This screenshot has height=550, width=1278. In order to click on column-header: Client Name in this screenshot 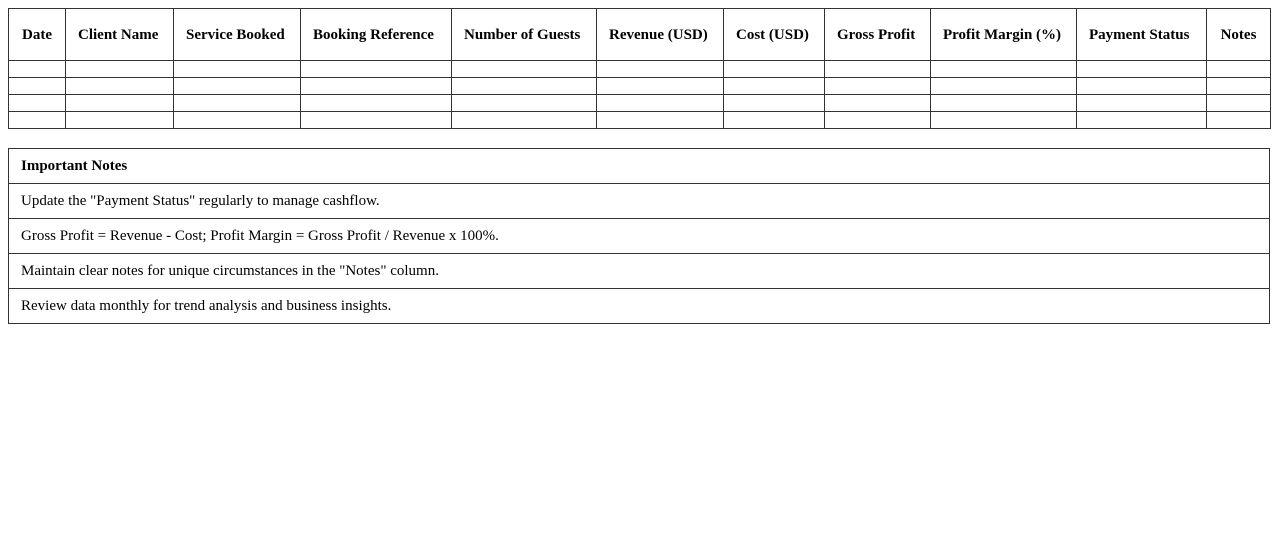, I will do `click(119, 34)`.